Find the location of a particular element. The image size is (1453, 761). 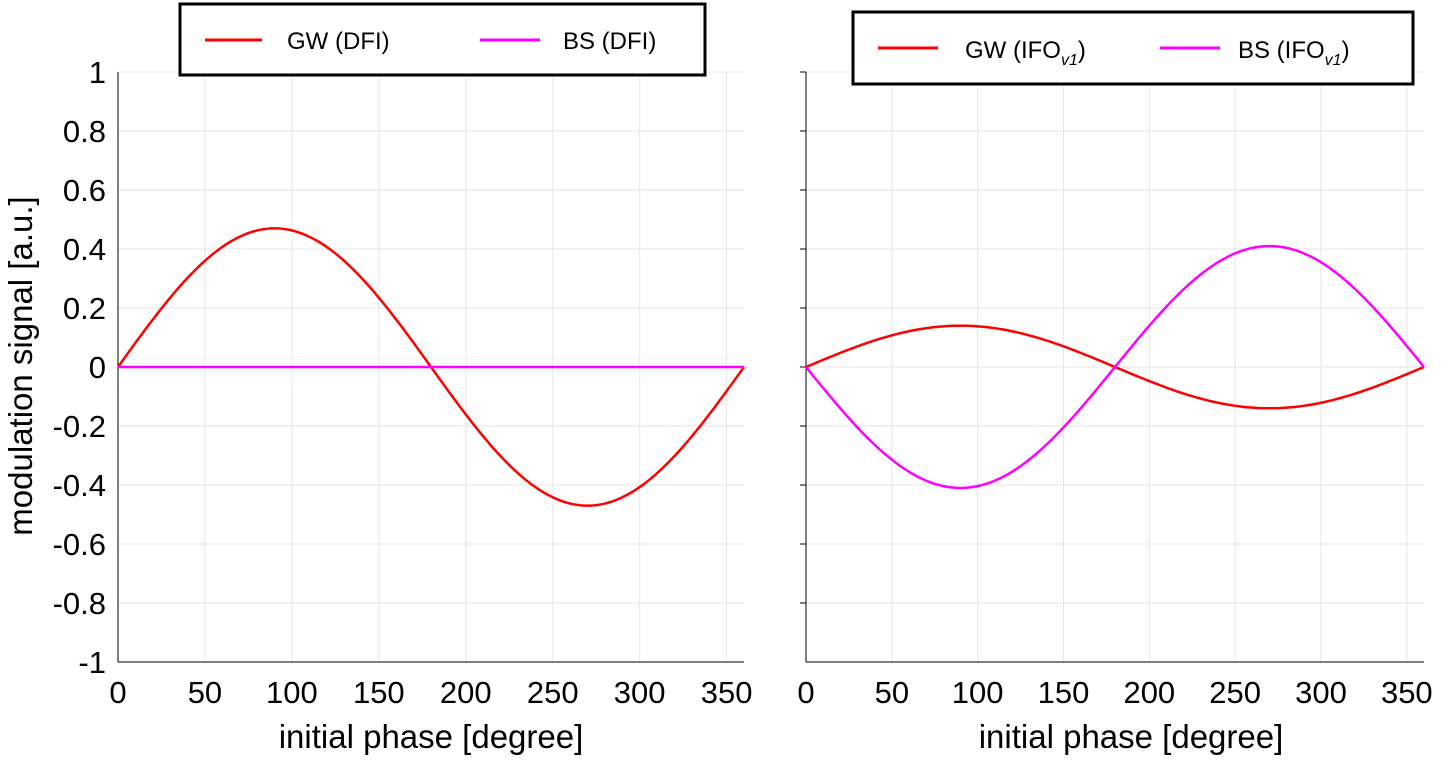

right-x-tick-label: 150 is located at coordinates (1064, 692).